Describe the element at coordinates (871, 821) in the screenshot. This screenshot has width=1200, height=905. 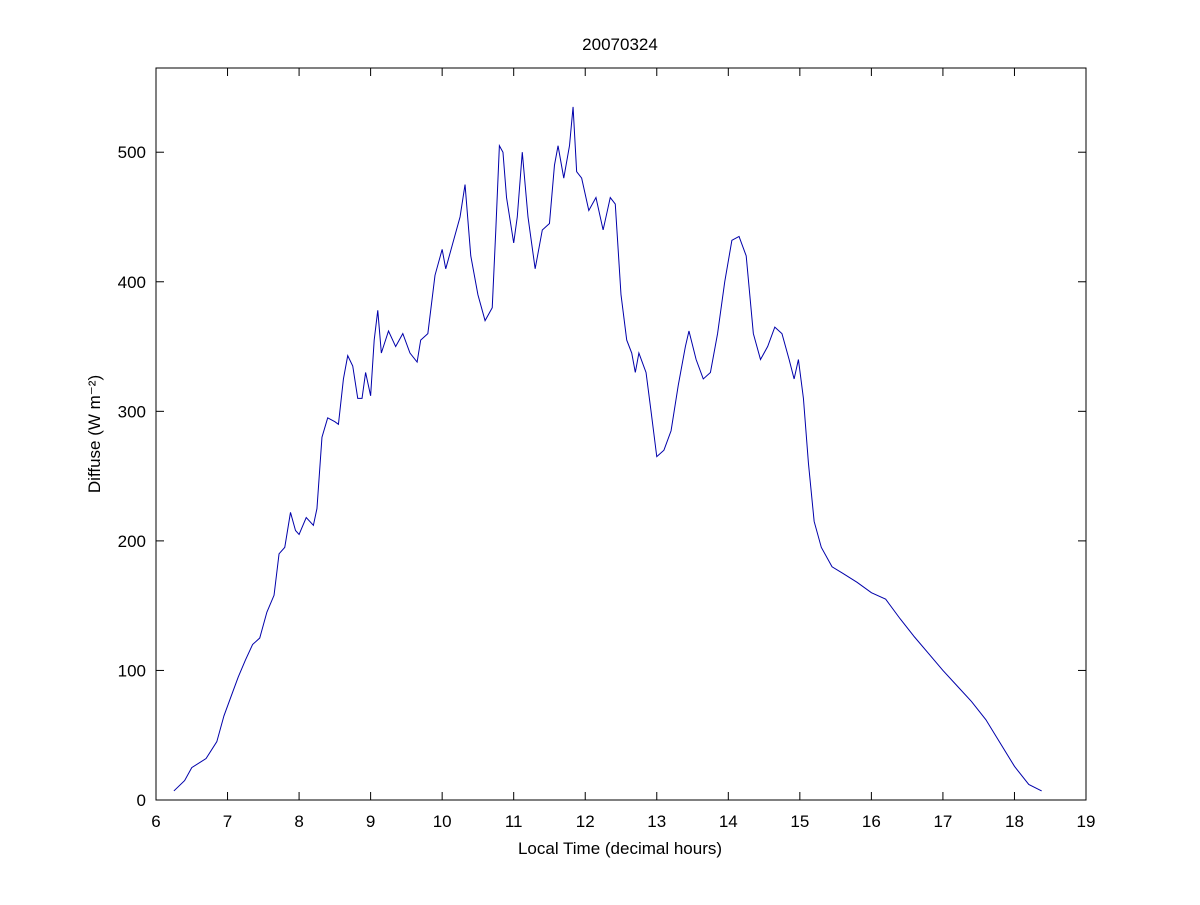
I see `x-tick-label: 16` at that location.